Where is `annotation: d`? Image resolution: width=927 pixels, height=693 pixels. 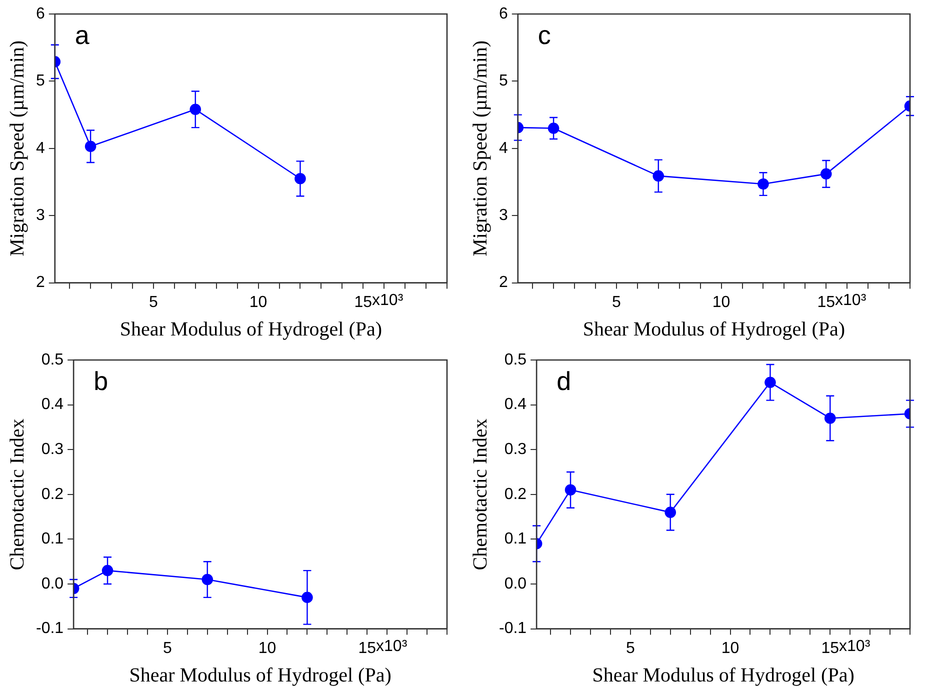
annotation: d is located at coordinates (564, 381).